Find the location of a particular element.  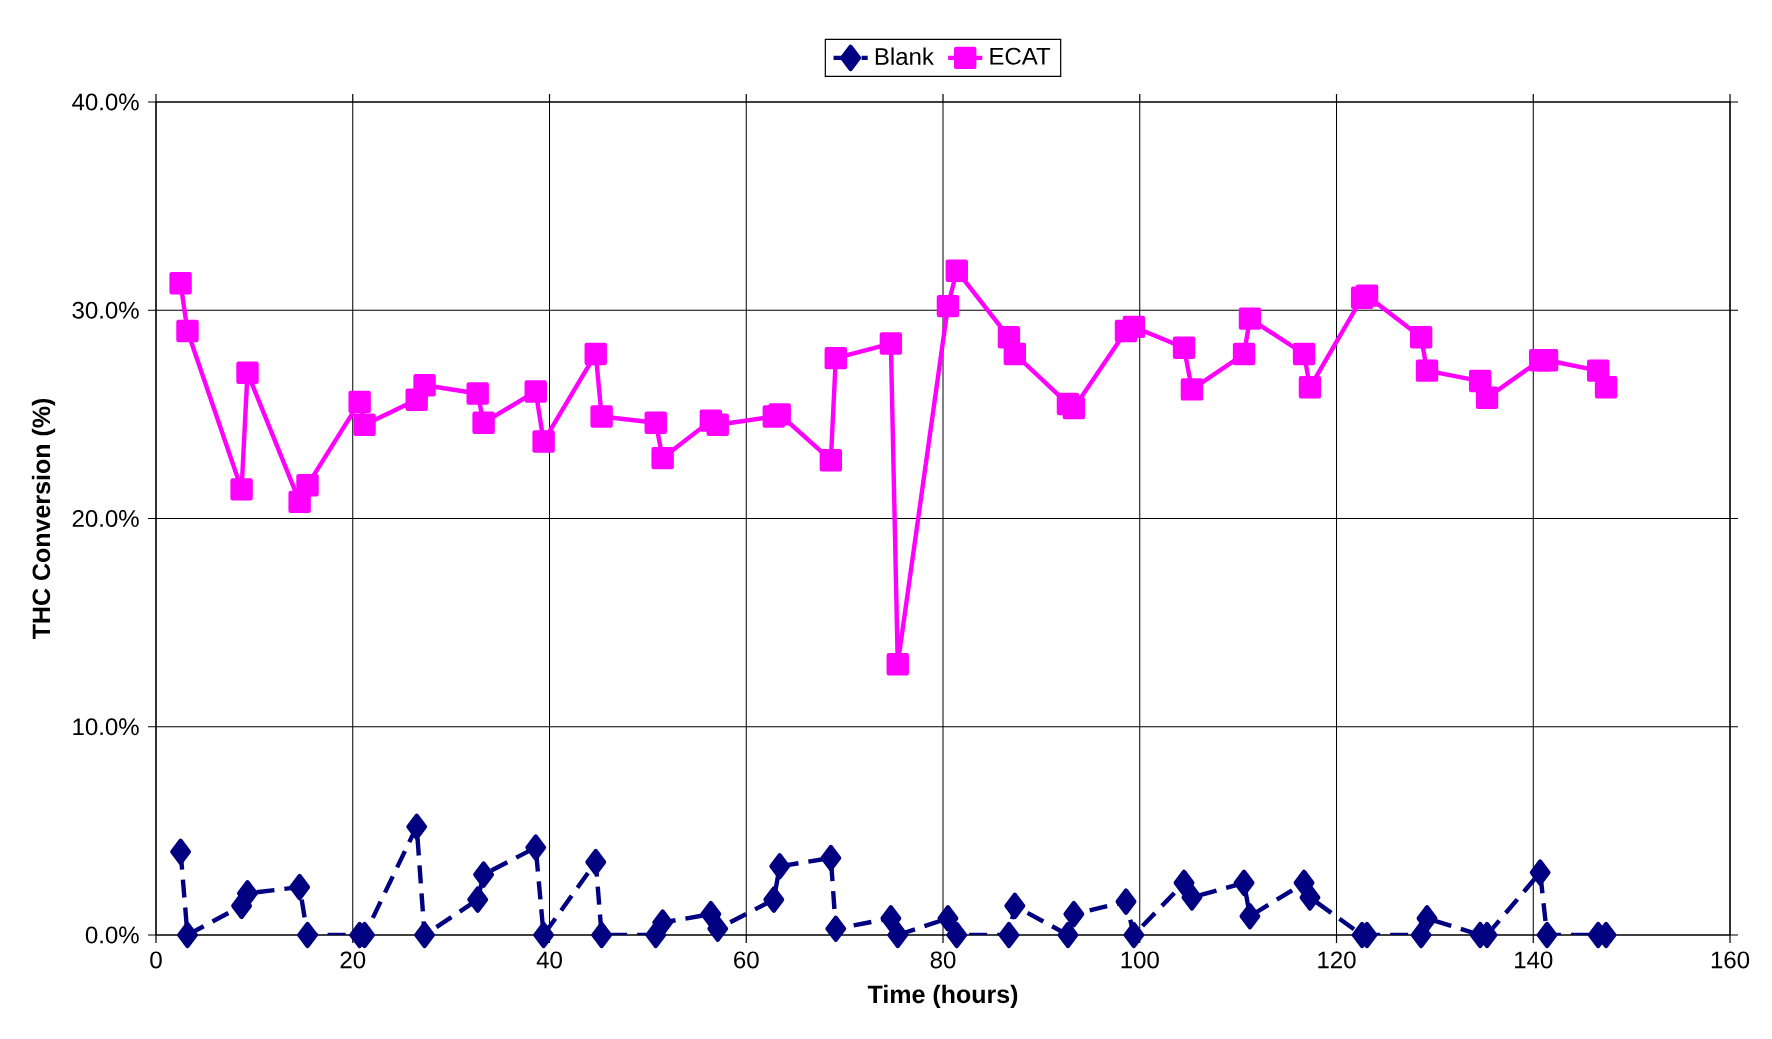

x-tick-label: 60 is located at coordinates (746, 960).